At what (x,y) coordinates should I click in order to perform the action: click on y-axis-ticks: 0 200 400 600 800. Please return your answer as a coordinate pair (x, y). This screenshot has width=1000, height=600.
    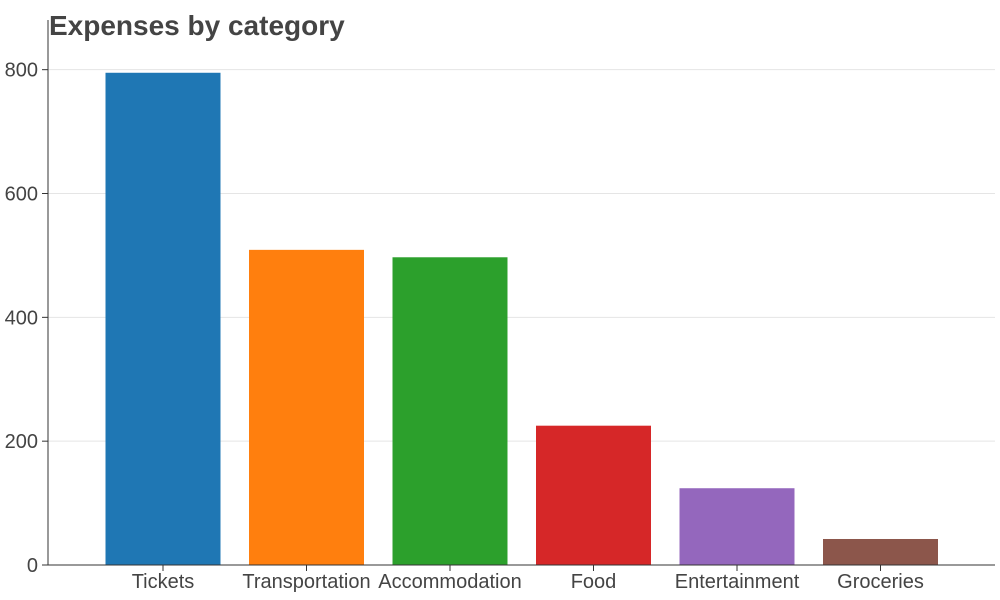
    Looking at the image, I should click on (26, 318).